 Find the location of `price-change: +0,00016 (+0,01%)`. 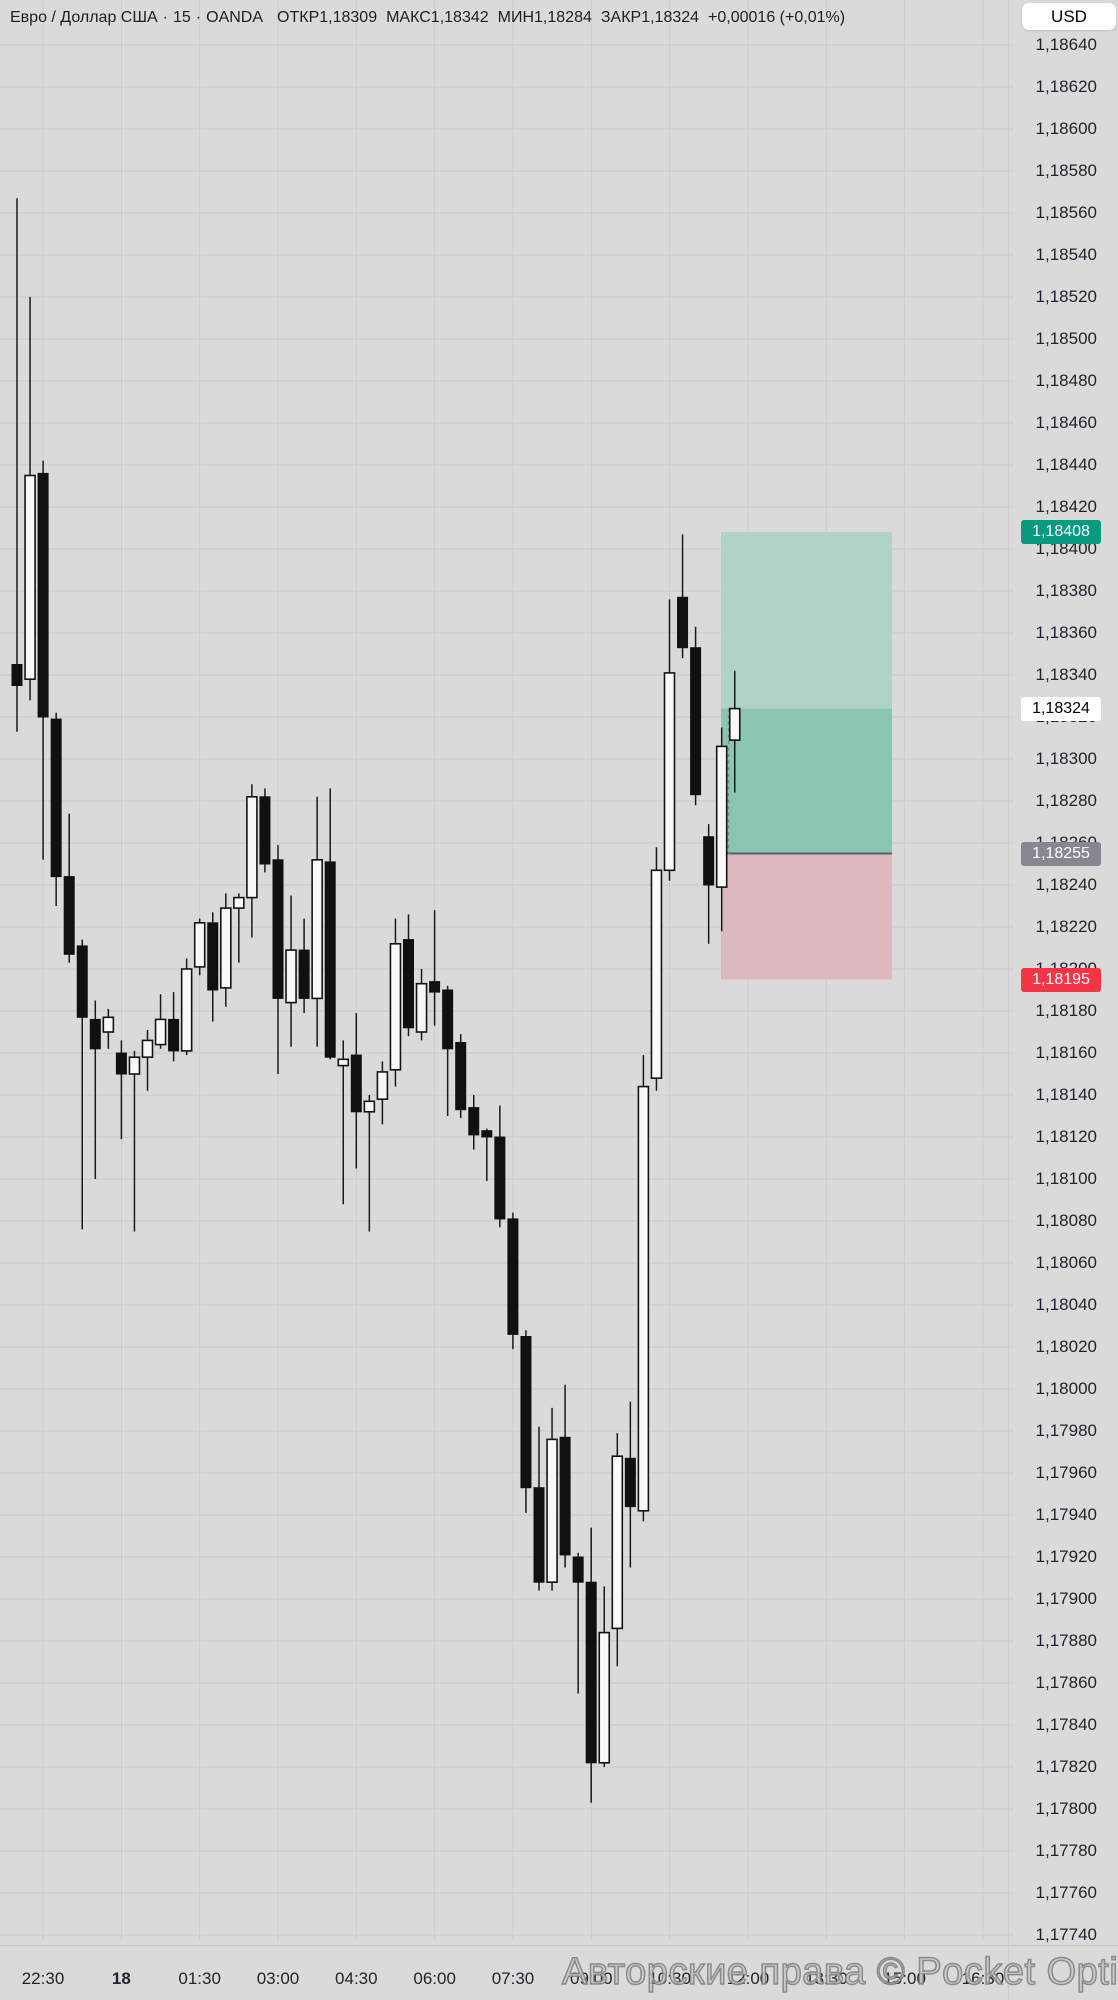

price-change: +0,00016 (+0,01%) is located at coordinates (777, 17).